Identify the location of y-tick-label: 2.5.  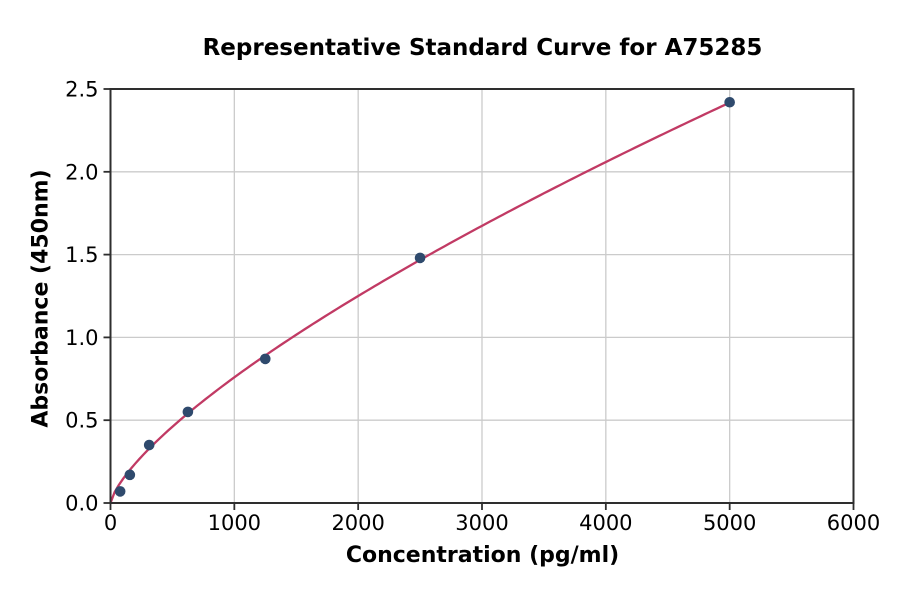
(81, 90).